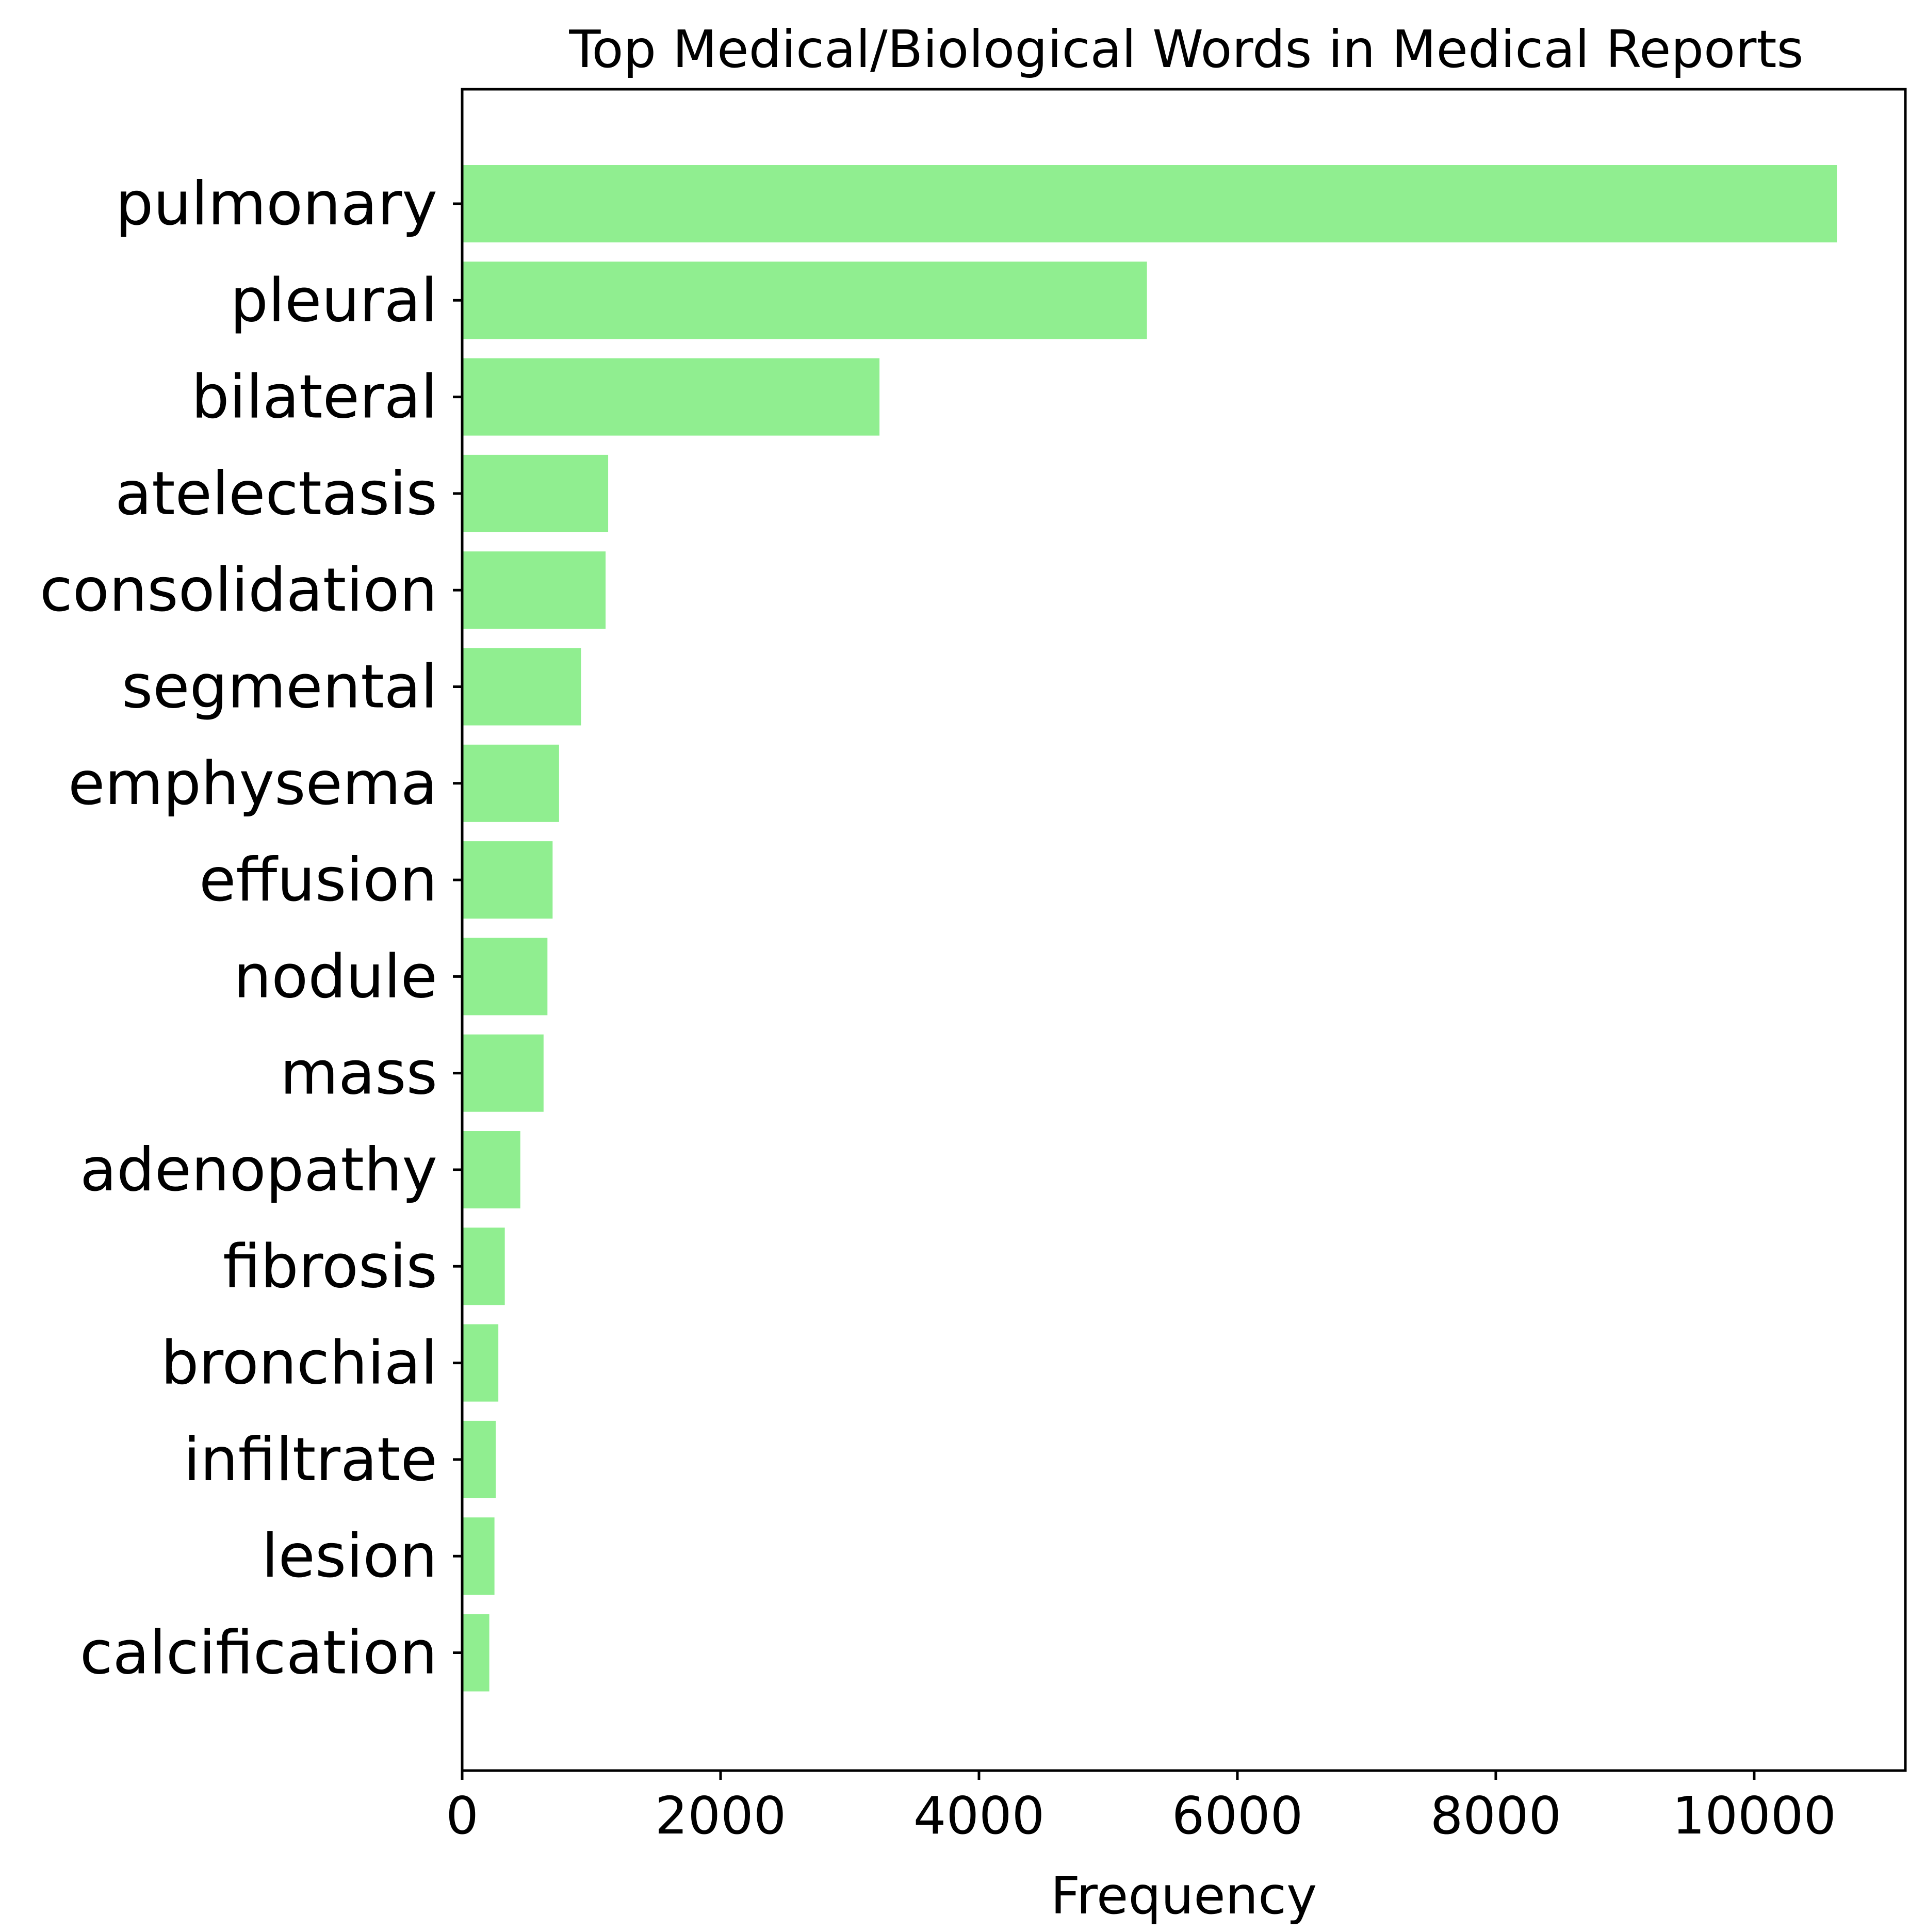  I want to click on y-tick-label: calcification, so click(258, 1653).